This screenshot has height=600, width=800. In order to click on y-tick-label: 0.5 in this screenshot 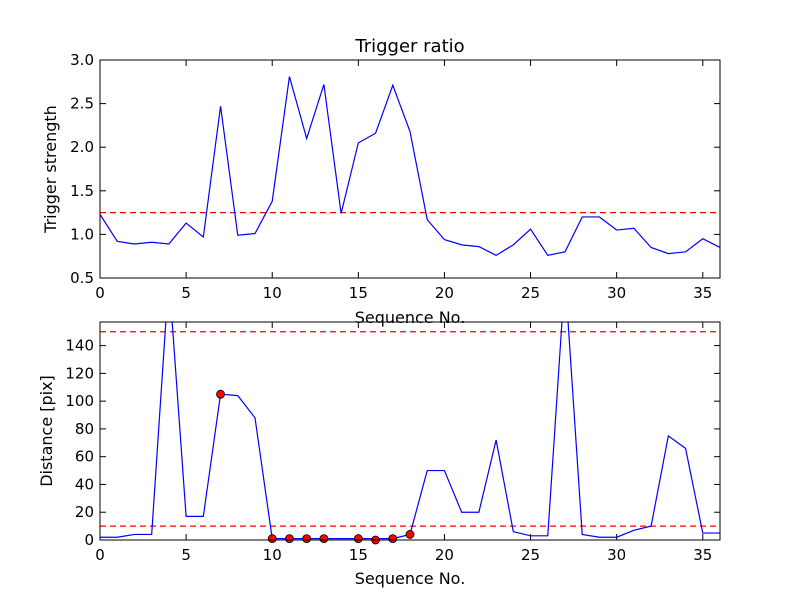, I will do `click(82, 278)`.